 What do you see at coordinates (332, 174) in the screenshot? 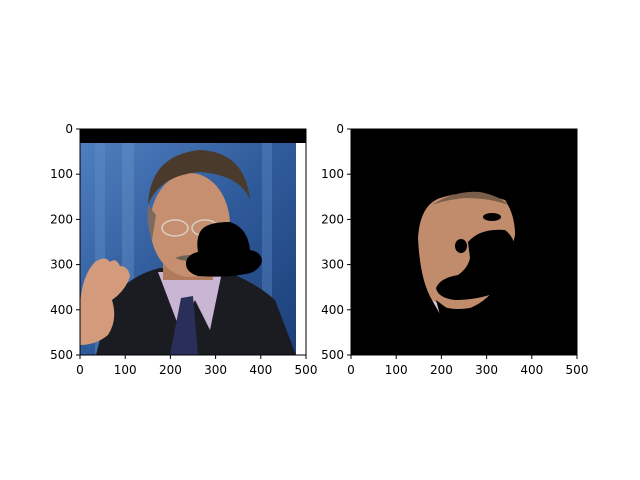
I see `right-y-tick-label: 100` at bounding box center [332, 174].